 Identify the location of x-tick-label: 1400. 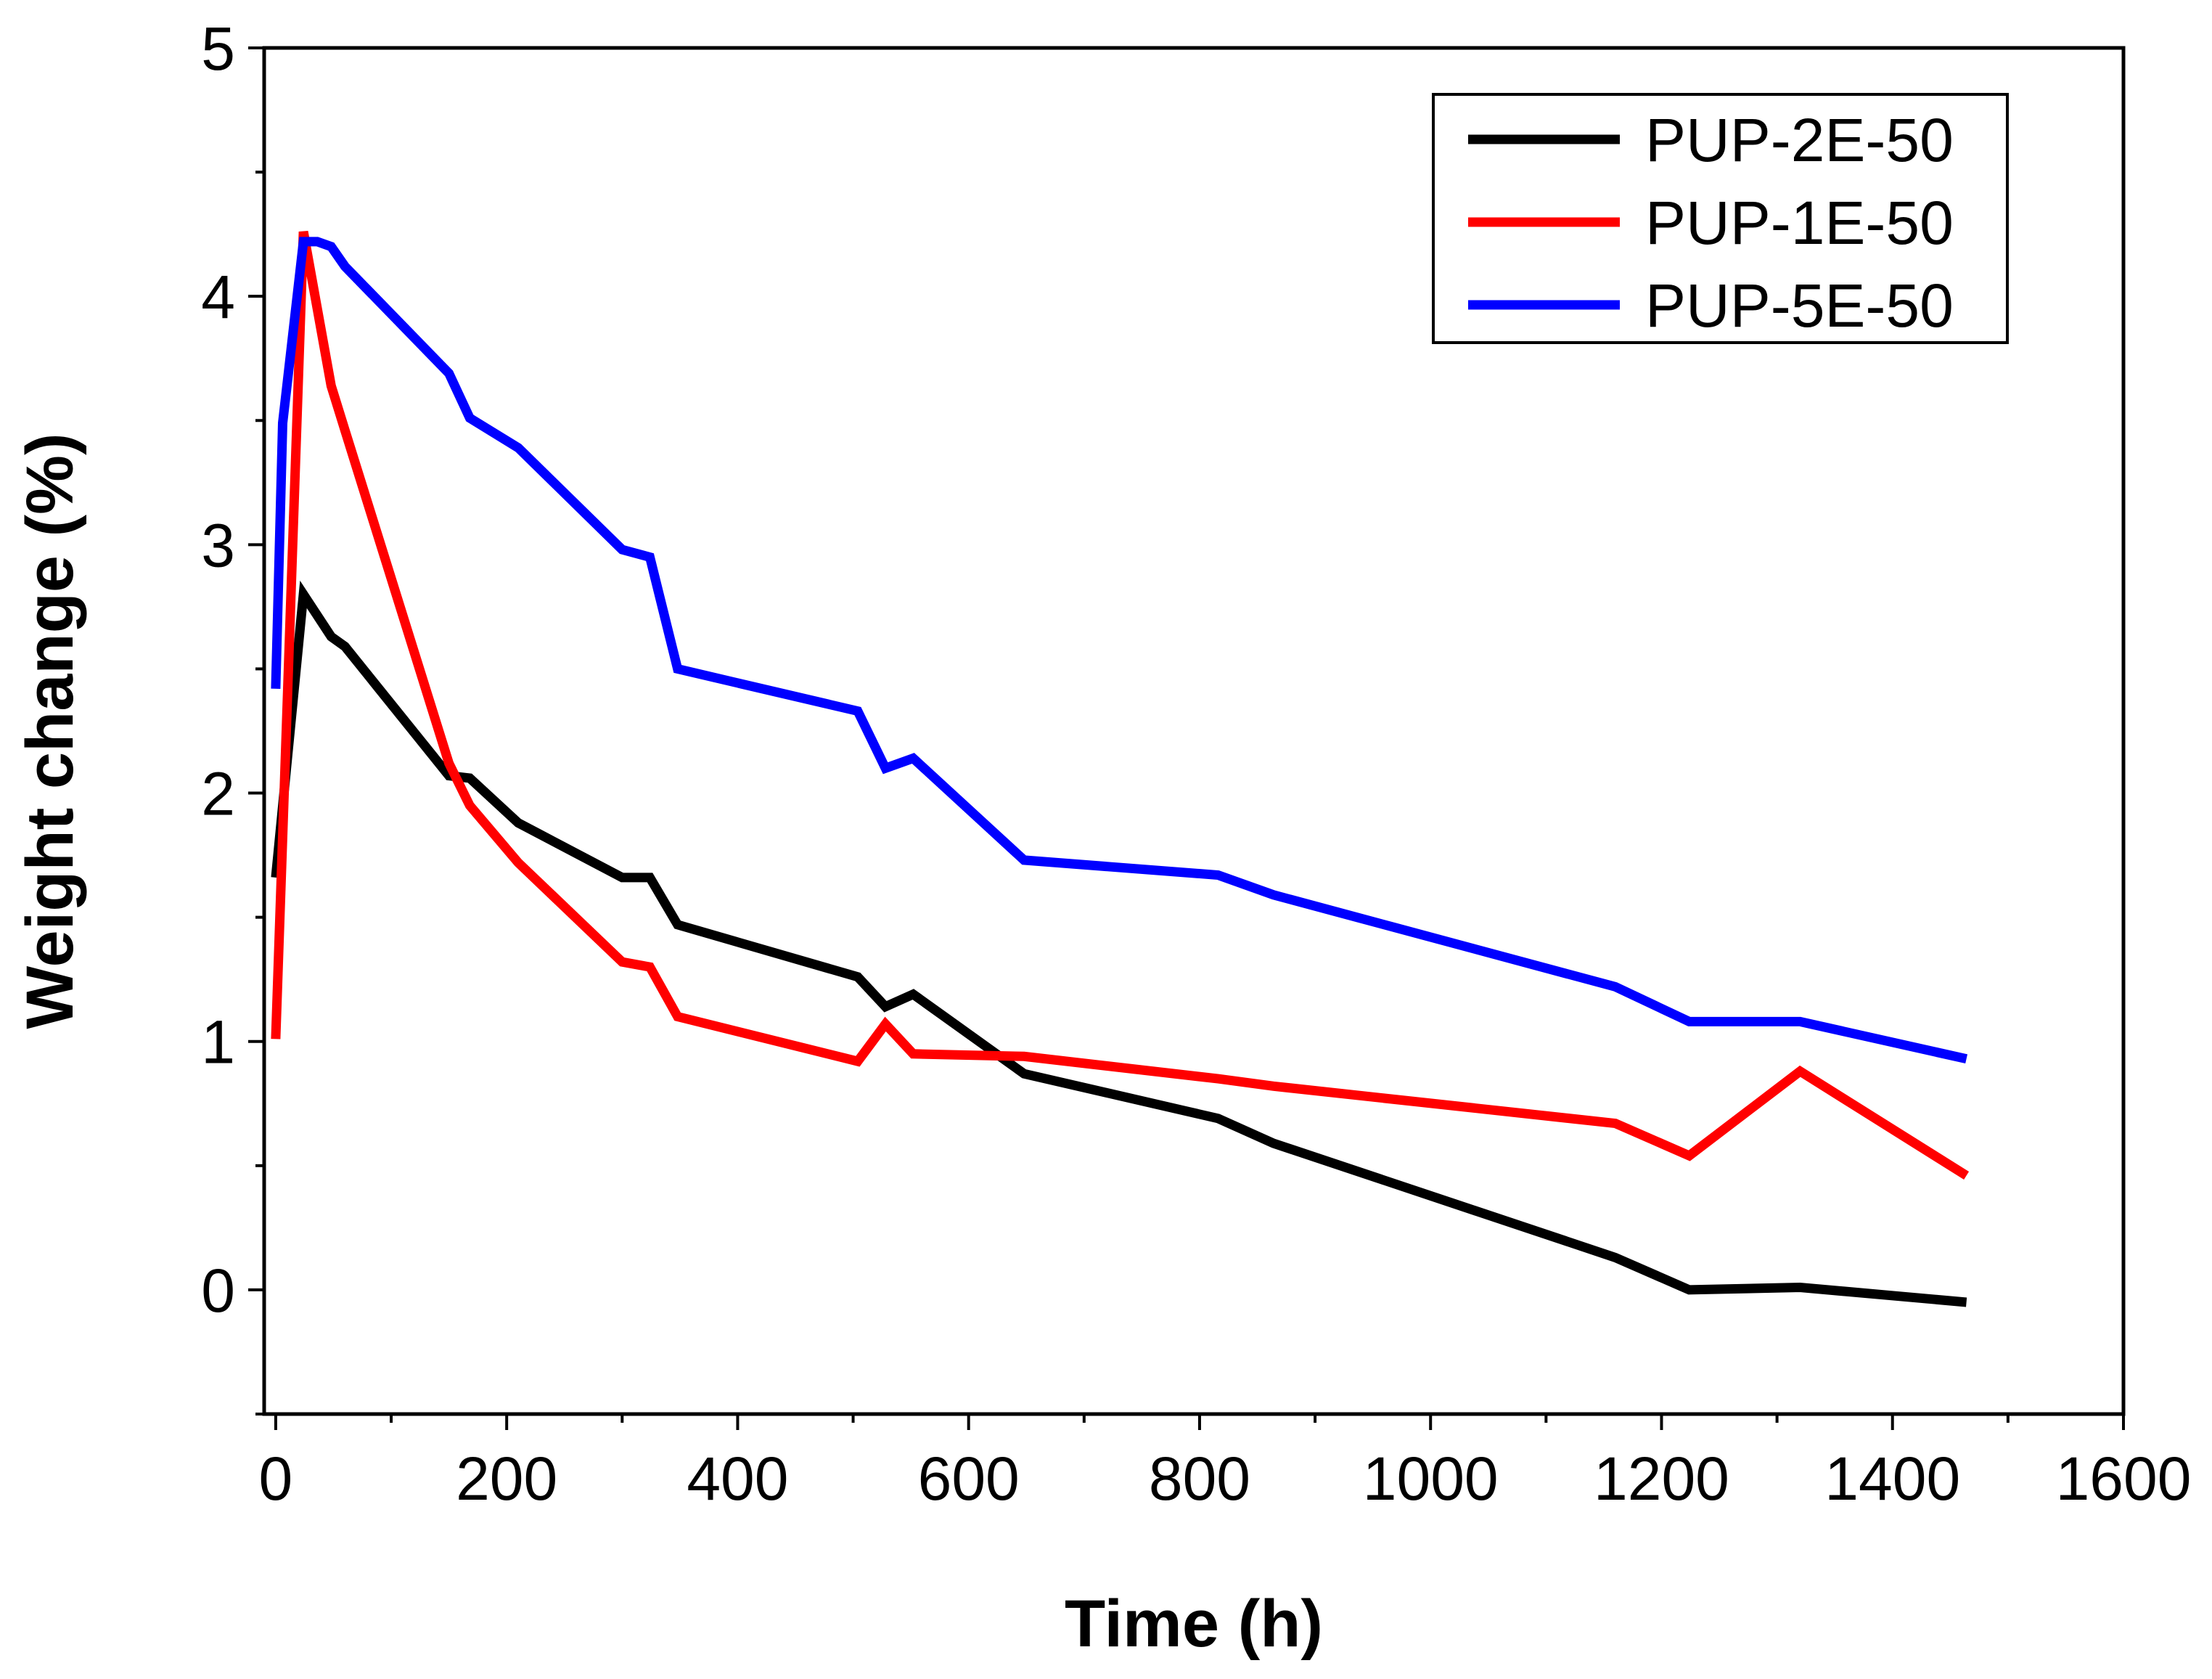
(1892, 1479).